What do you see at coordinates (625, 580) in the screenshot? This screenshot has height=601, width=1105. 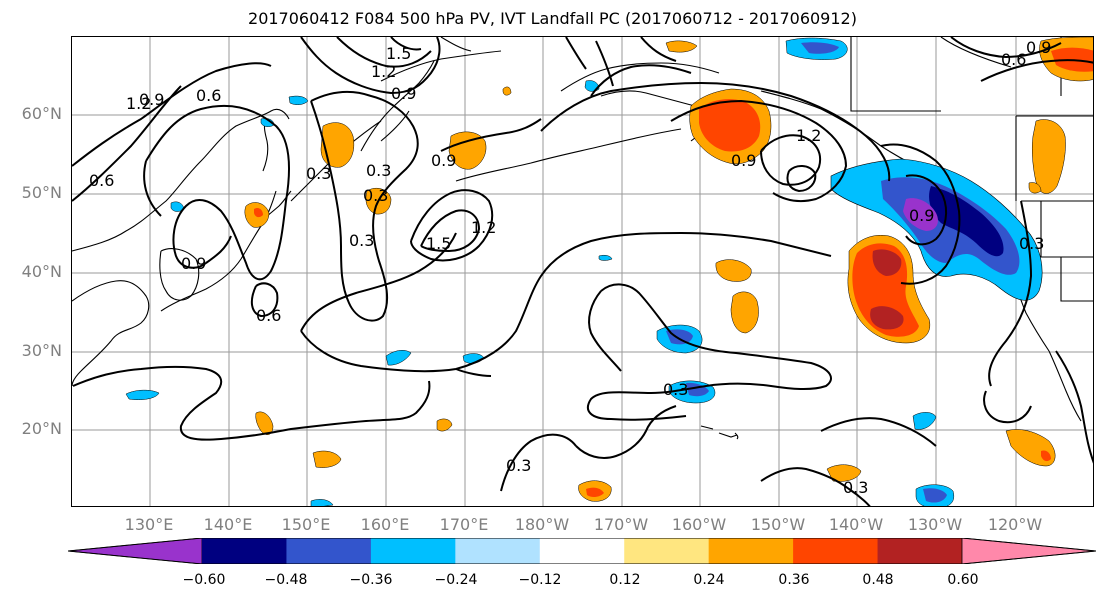 I see `colorbar-tick: 0.12` at bounding box center [625, 580].